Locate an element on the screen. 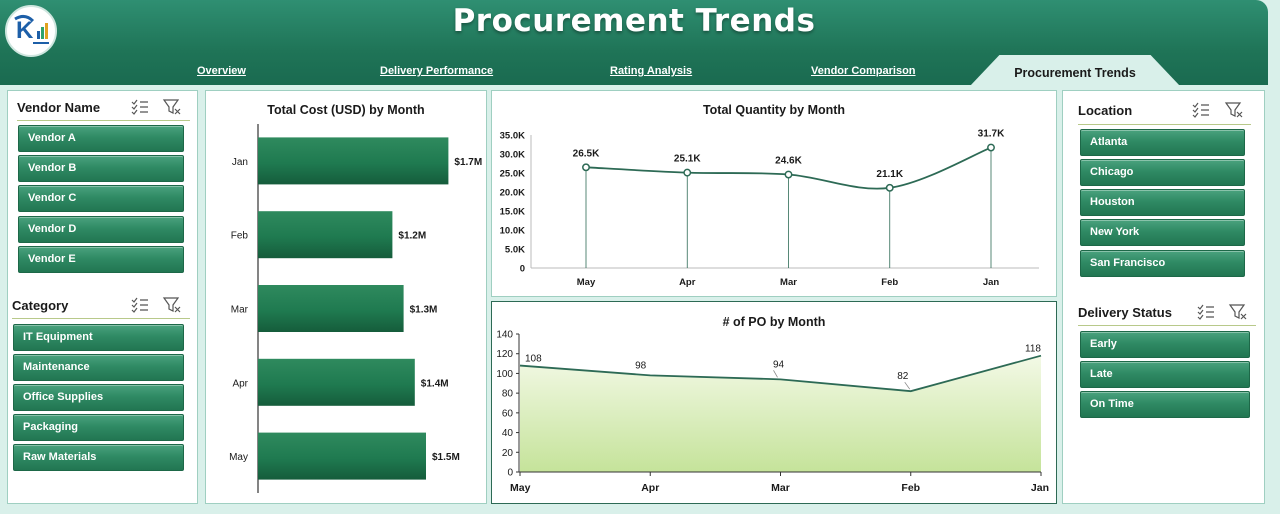 This screenshot has width=1280, height=514. tab-vendor-comparison: Vendor Comparison is located at coordinates (863, 71).